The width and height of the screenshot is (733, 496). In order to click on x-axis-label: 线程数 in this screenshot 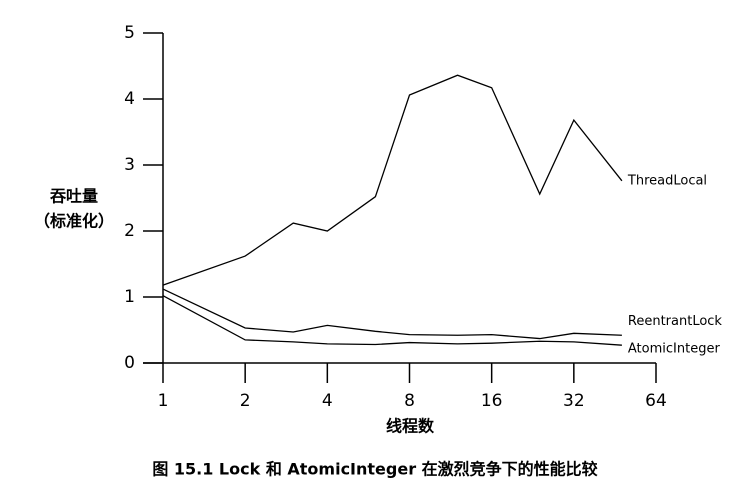, I will do `click(410, 426)`.